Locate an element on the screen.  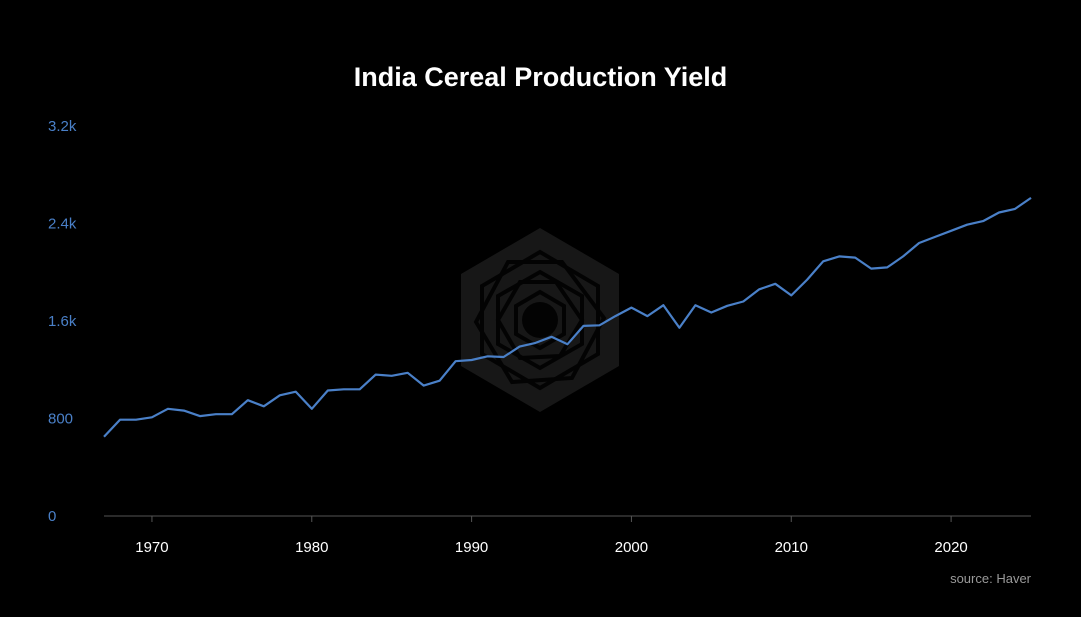
chart-title: India Cereal Production Yield is located at coordinates (540, 77).